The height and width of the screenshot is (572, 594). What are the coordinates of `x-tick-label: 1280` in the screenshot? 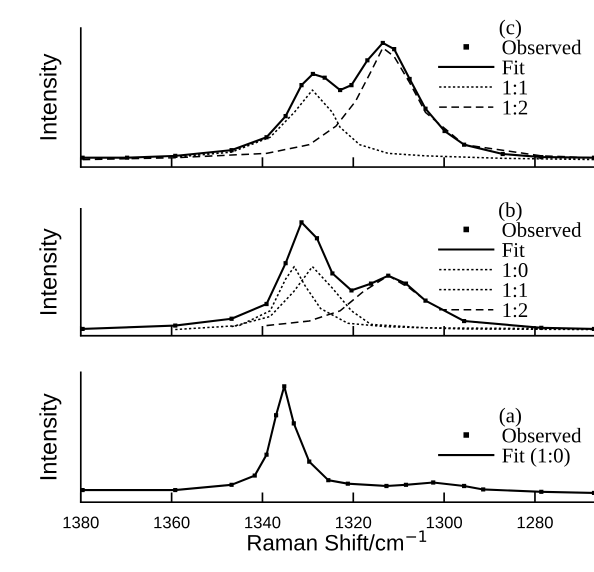 It's located at (535, 522).